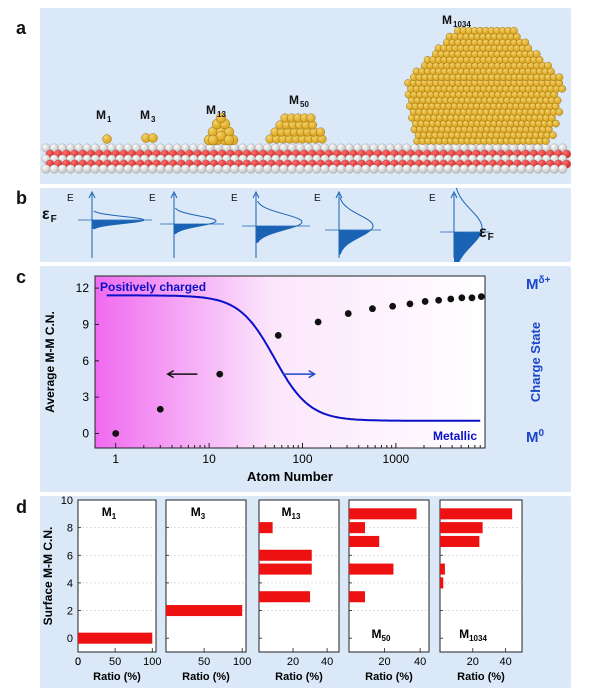 Image resolution: width=602 pixels, height=694 pixels. Describe the element at coordinates (339, 194) in the screenshot. I see `energy-axis-arrow` at that location.